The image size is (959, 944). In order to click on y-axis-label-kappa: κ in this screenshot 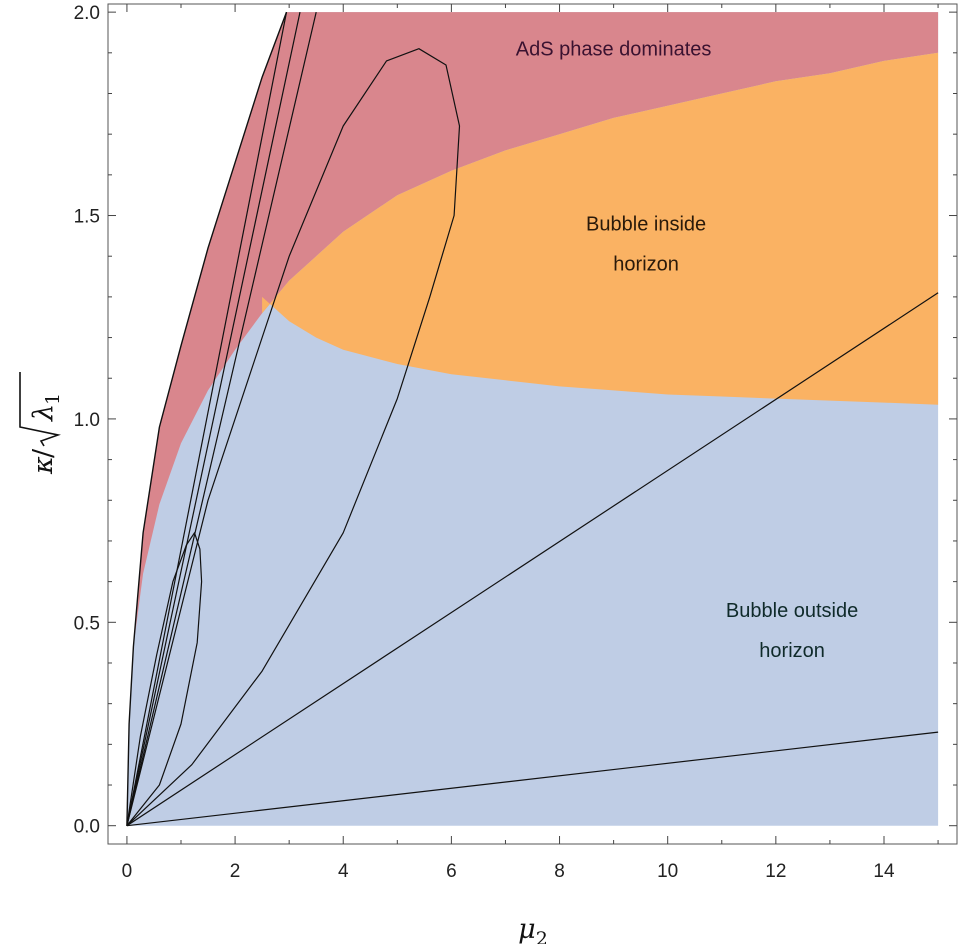, I will do `click(43, 465)`.